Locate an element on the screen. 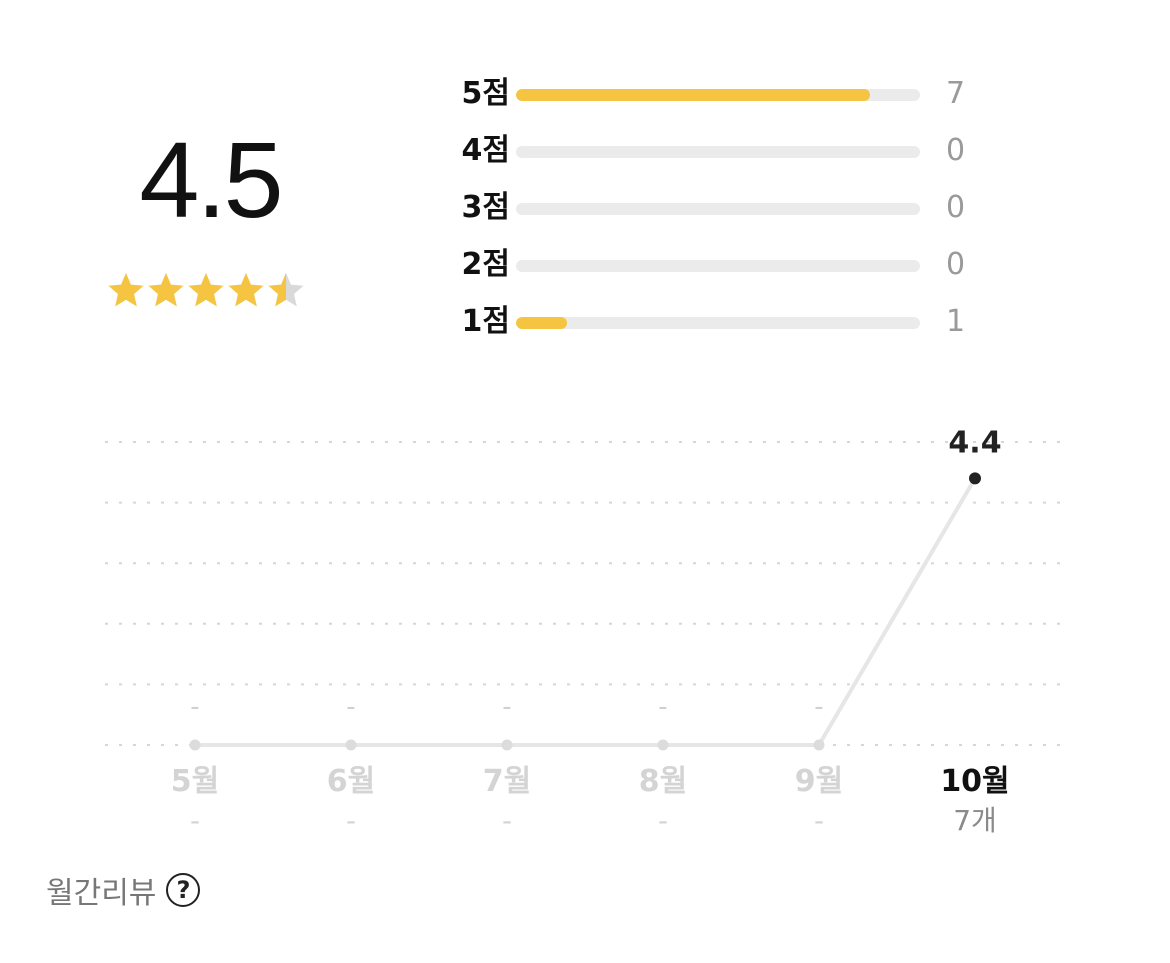 This screenshot has height=963, width=1170. monthly-review-footer: 월간리뷰 ? is located at coordinates (123, 890).